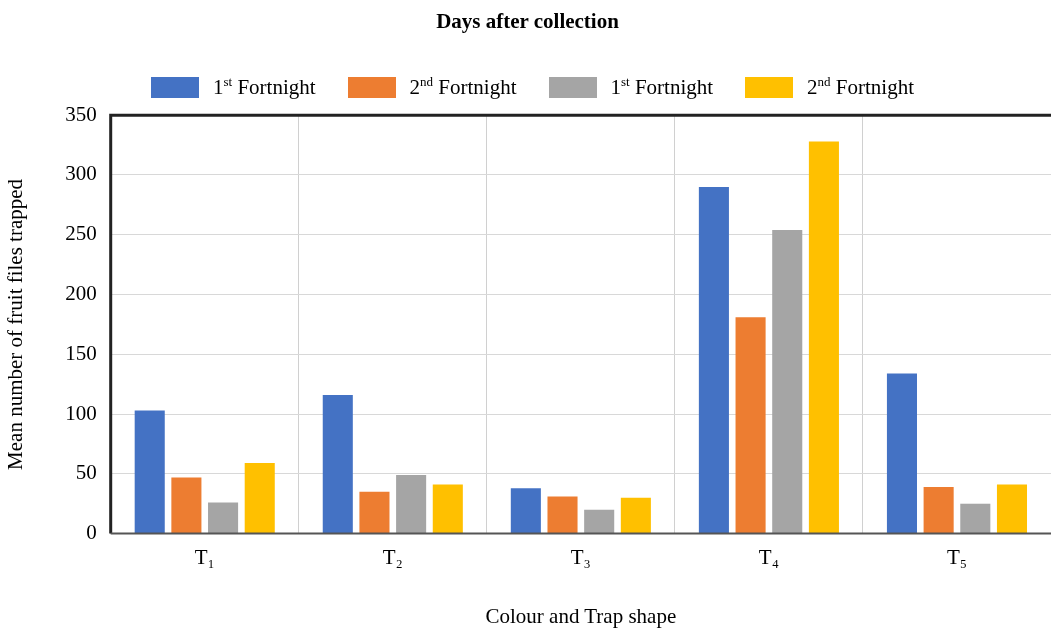  I want to click on x-axis-title: Colour and Trap shape, so click(581, 615).